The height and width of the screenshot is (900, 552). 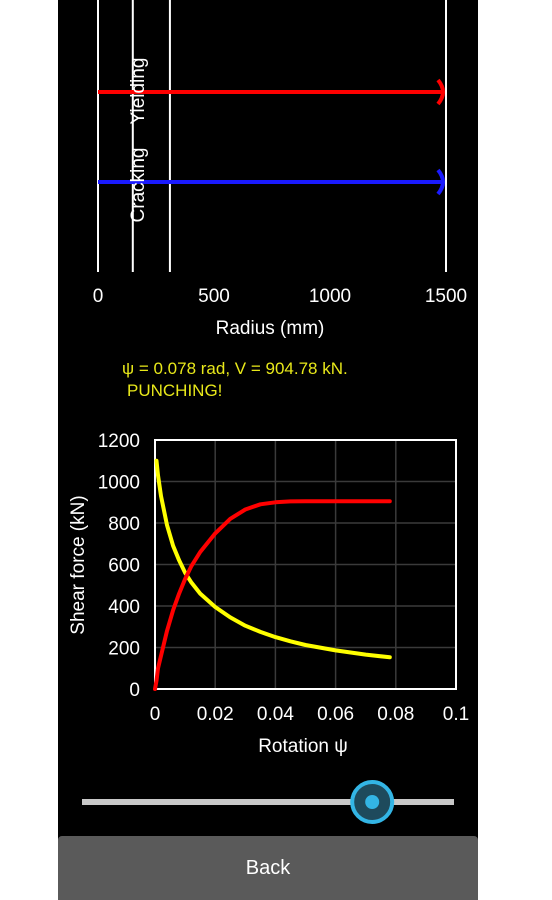 I want to click on radius-chart-ylabels: Cracking Yielding, so click(x=138, y=140).